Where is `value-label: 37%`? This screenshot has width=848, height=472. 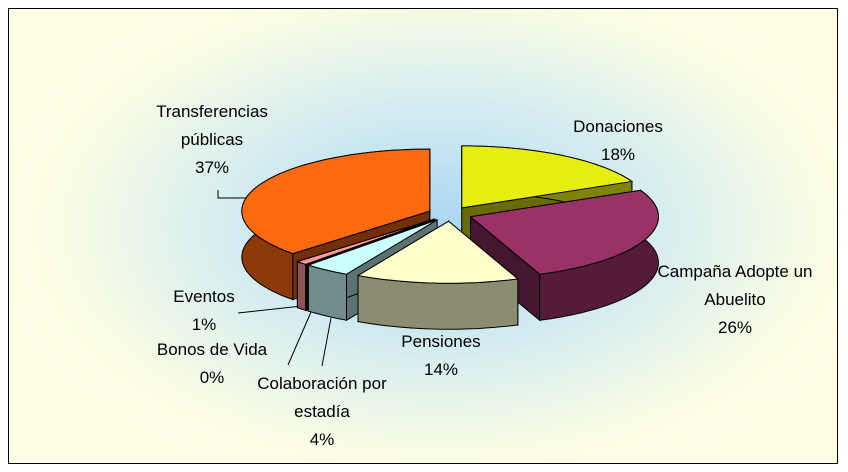 value-label: 37% is located at coordinates (212, 167).